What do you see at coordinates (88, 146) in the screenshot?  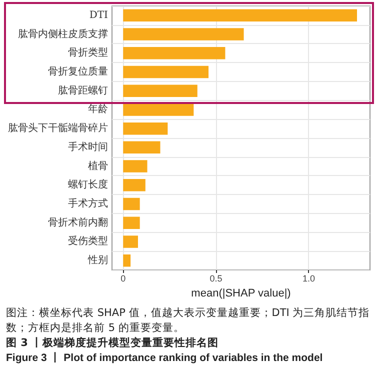 I see `y-tick-label: 手术时间` at bounding box center [88, 146].